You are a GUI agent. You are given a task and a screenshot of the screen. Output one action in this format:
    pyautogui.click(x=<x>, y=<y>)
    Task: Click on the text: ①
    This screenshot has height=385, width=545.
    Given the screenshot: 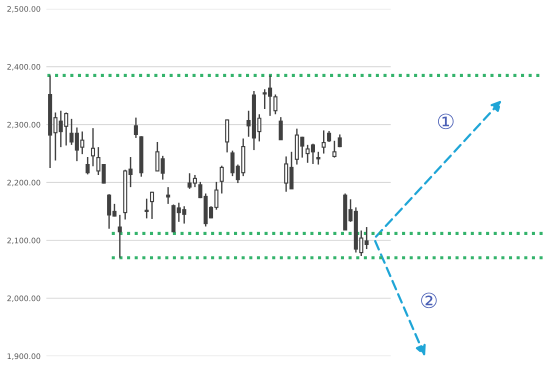 What is the action you would take?
    pyautogui.click(x=446, y=122)
    